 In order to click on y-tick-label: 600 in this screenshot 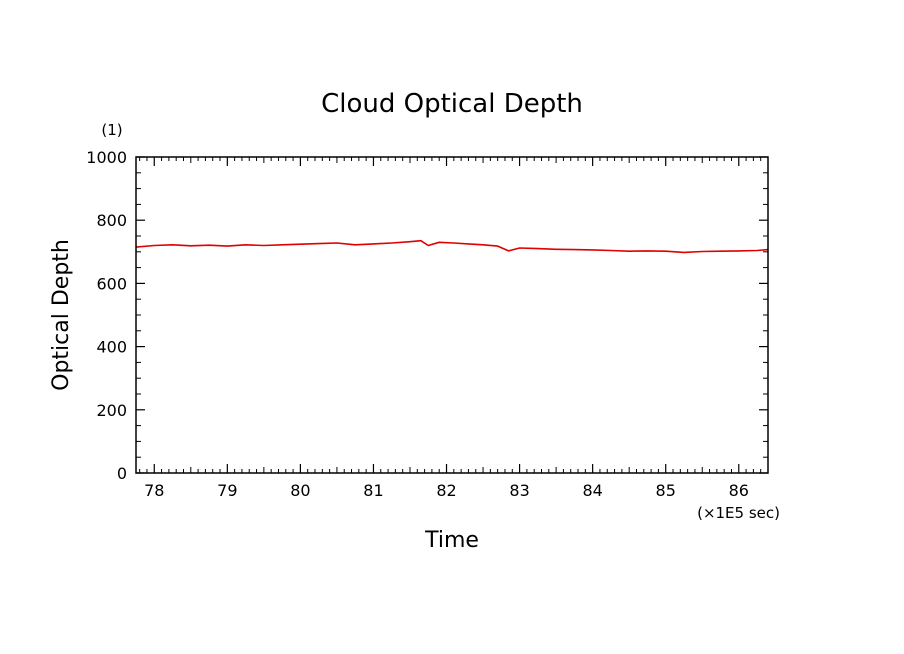, I will do `click(111, 283)`.